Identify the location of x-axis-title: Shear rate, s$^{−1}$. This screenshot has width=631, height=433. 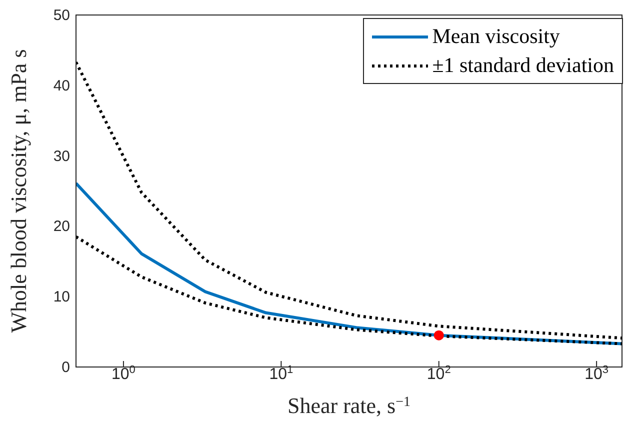
(349, 405).